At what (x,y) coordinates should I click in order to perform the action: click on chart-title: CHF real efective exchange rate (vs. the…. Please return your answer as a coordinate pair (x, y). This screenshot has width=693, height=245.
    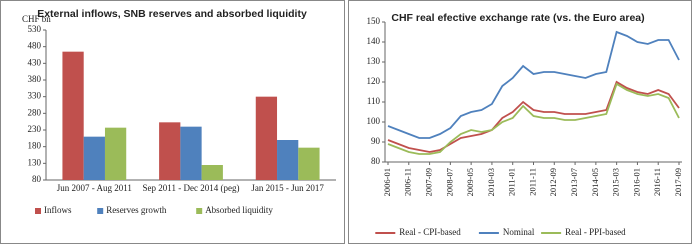
    Looking at the image, I should click on (517, 18).